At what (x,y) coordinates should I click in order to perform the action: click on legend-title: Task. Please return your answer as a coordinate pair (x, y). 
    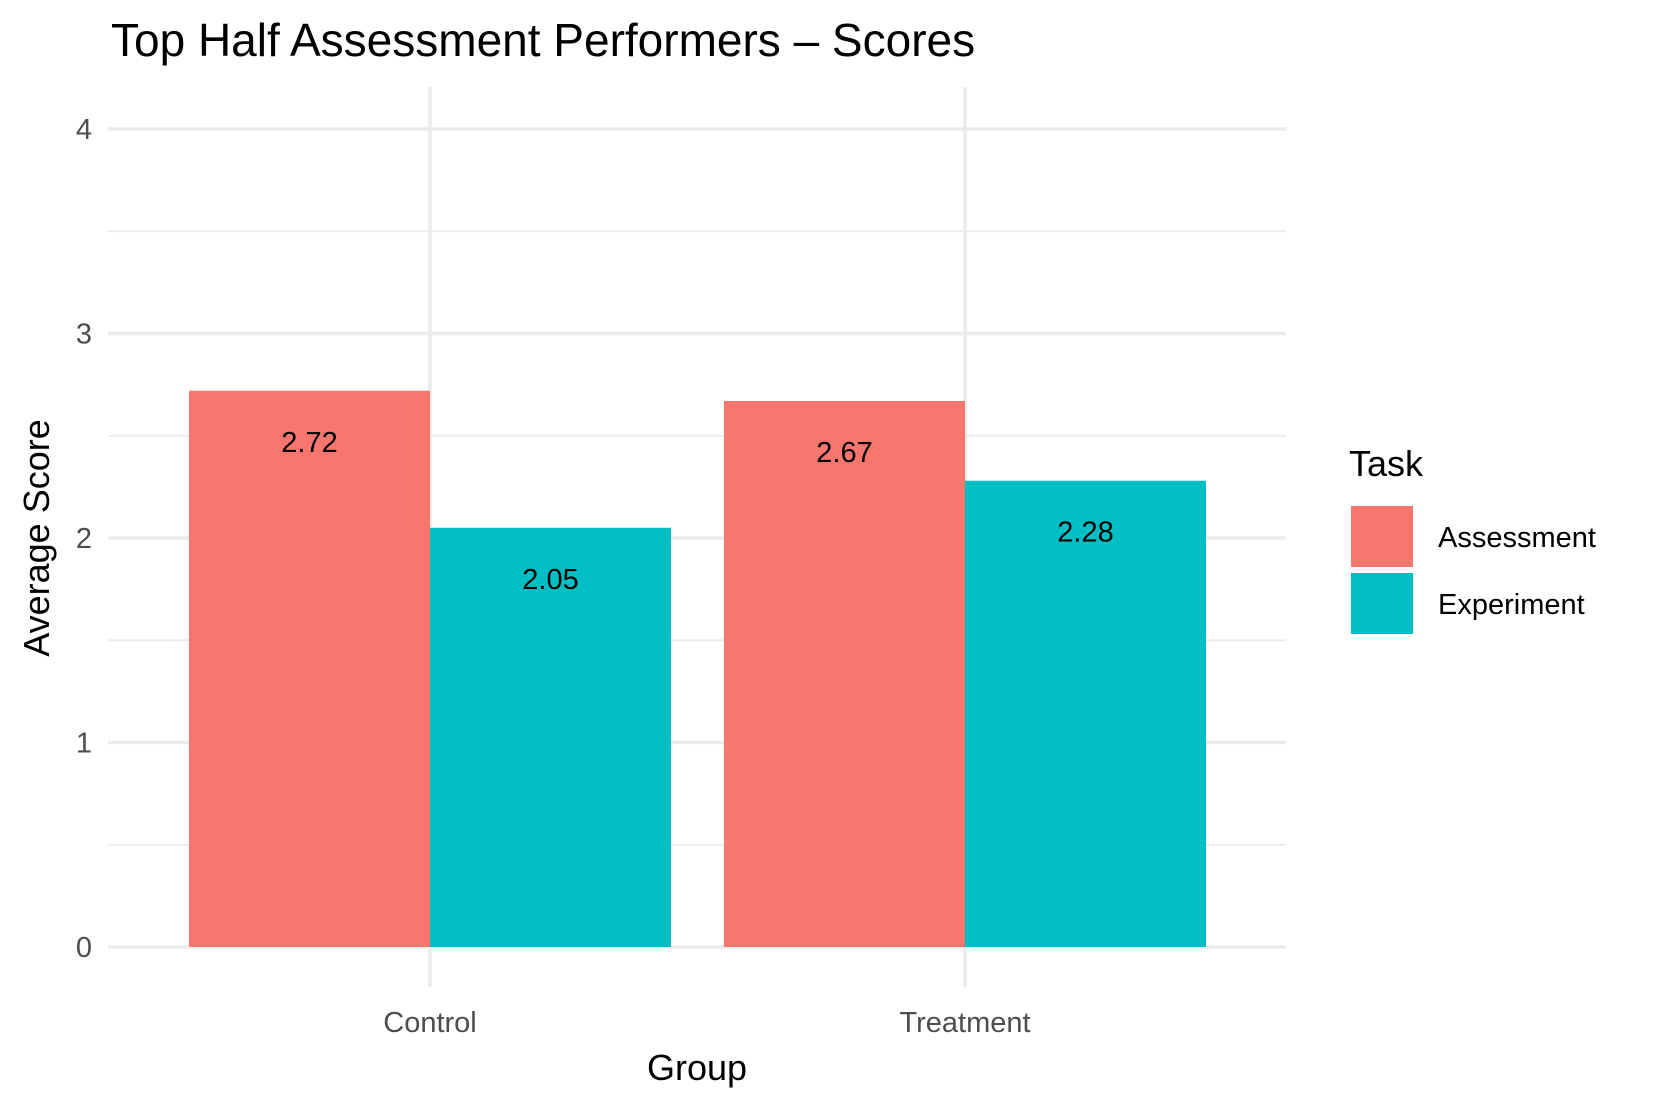
    Looking at the image, I should click on (1386, 463).